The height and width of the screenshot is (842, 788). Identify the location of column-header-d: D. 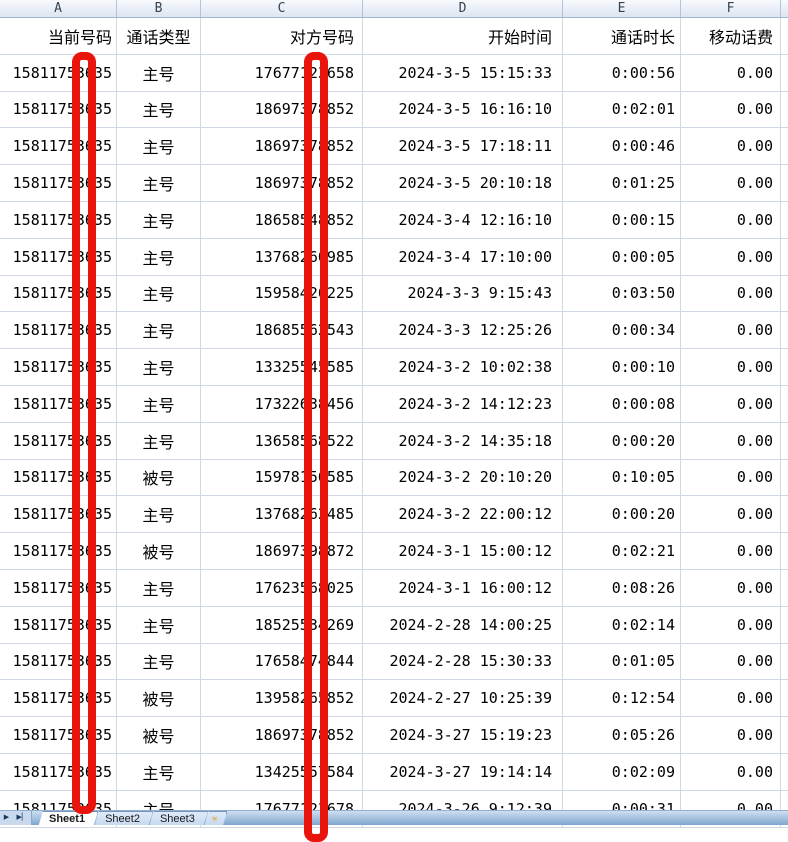
(463, 8).